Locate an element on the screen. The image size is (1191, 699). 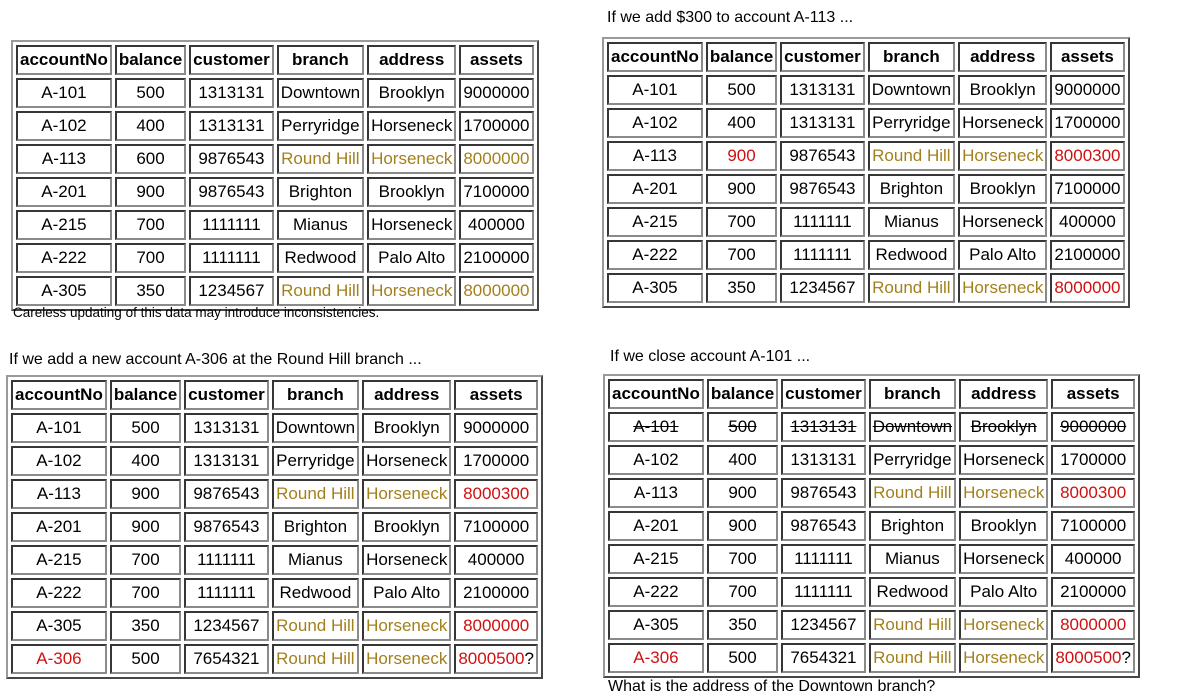
cell-assets: 1700000 is located at coordinates (1087, 123).